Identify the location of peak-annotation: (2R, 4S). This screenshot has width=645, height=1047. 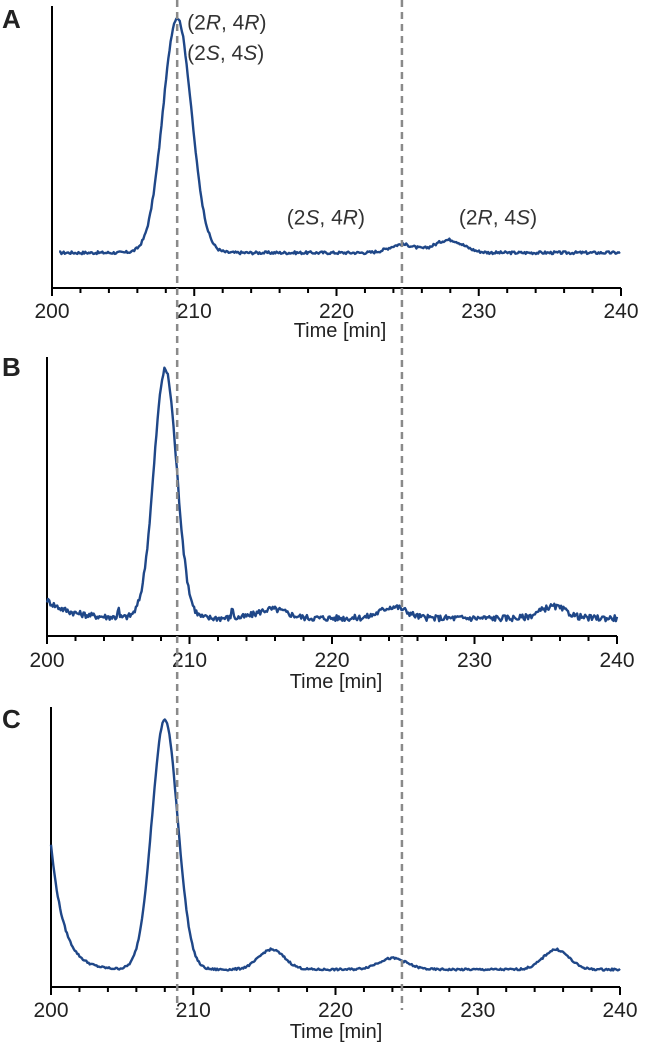
(498, 218).